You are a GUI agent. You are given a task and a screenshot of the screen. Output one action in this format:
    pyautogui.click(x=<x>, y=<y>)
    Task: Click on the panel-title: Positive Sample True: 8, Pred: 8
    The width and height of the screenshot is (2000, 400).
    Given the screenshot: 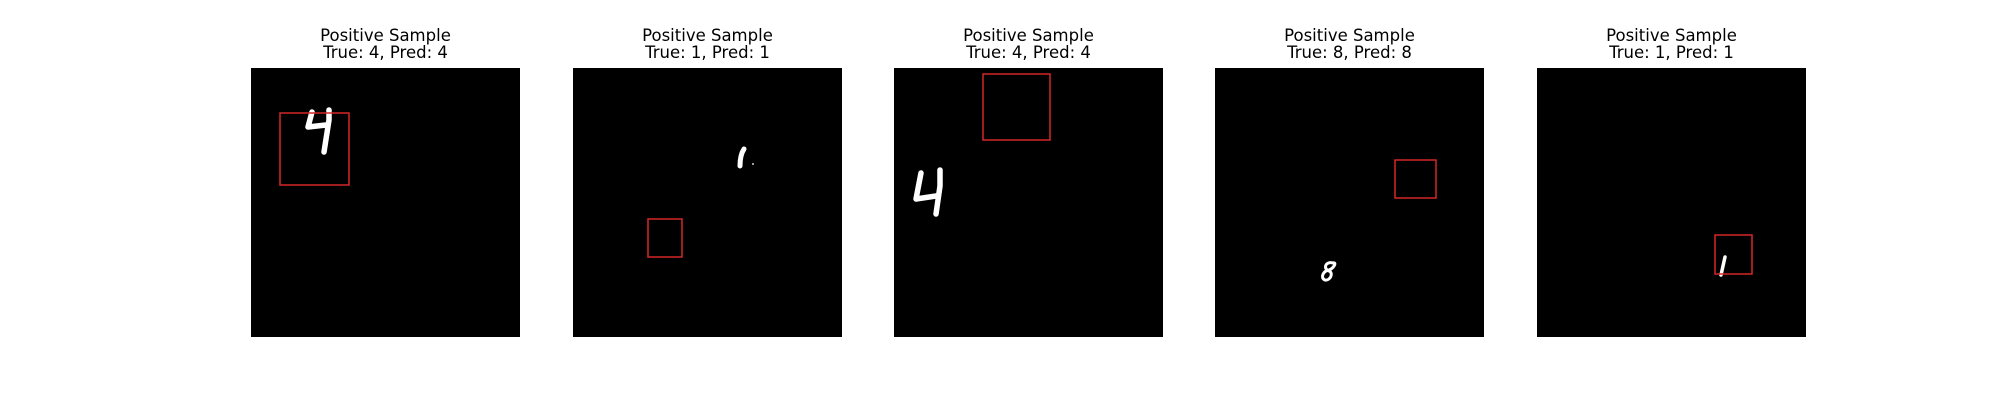 What is the action you would take?
    pyautogui.click(x=1349, y=44)
    